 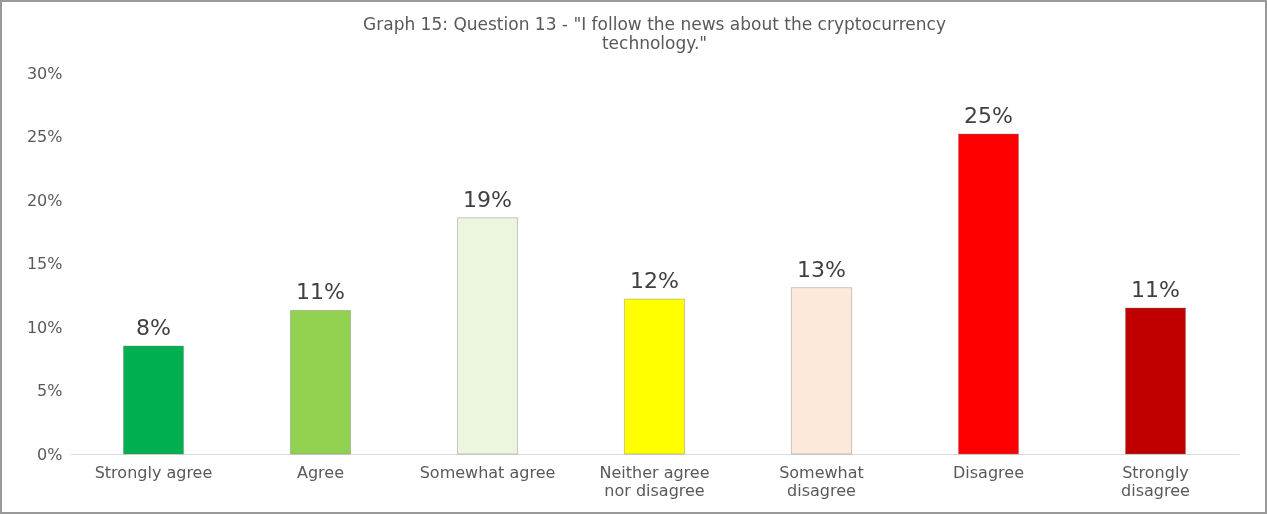 What do you see at coordinates (487, 199) in the screenshot?
I see `data-label: 19%` at bounding box center [487, 199].